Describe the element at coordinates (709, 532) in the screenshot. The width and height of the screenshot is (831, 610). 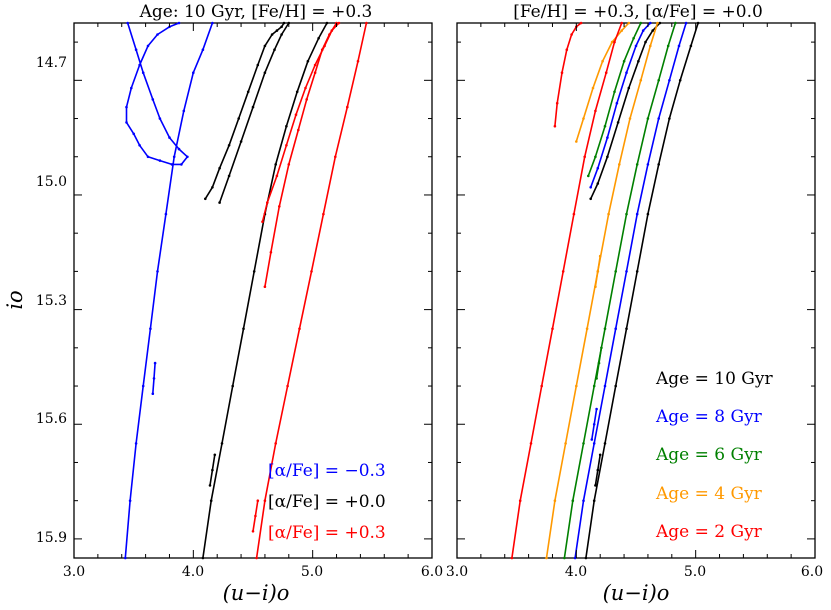
I see `legend-age-2: Age = 2 Gyr` at that location.